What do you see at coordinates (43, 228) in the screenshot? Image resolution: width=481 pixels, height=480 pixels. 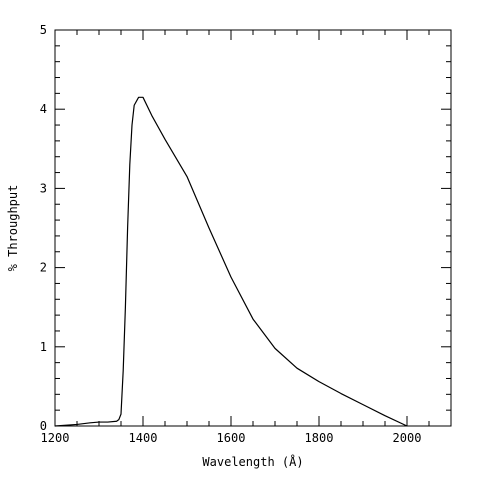 I see `y-tick-labels: 0 1 2 3 4 5` at bounding box center [43, 228].